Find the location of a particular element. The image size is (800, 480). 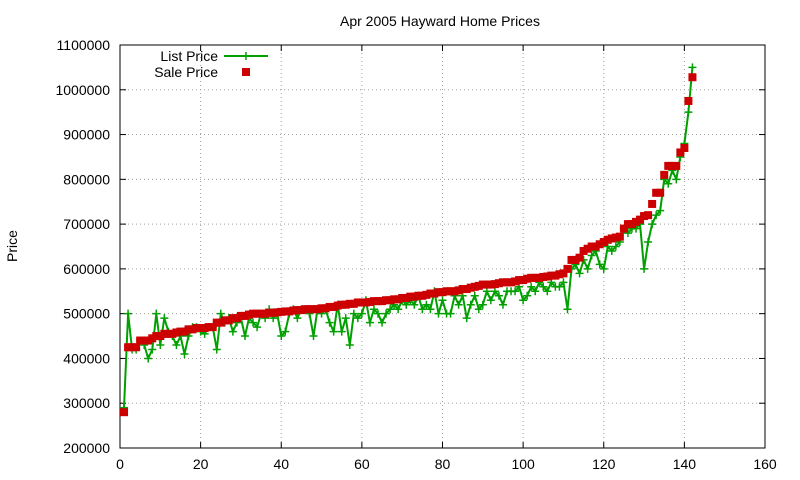

y-tick-label: 900000 is located at coordinates (86, 135).